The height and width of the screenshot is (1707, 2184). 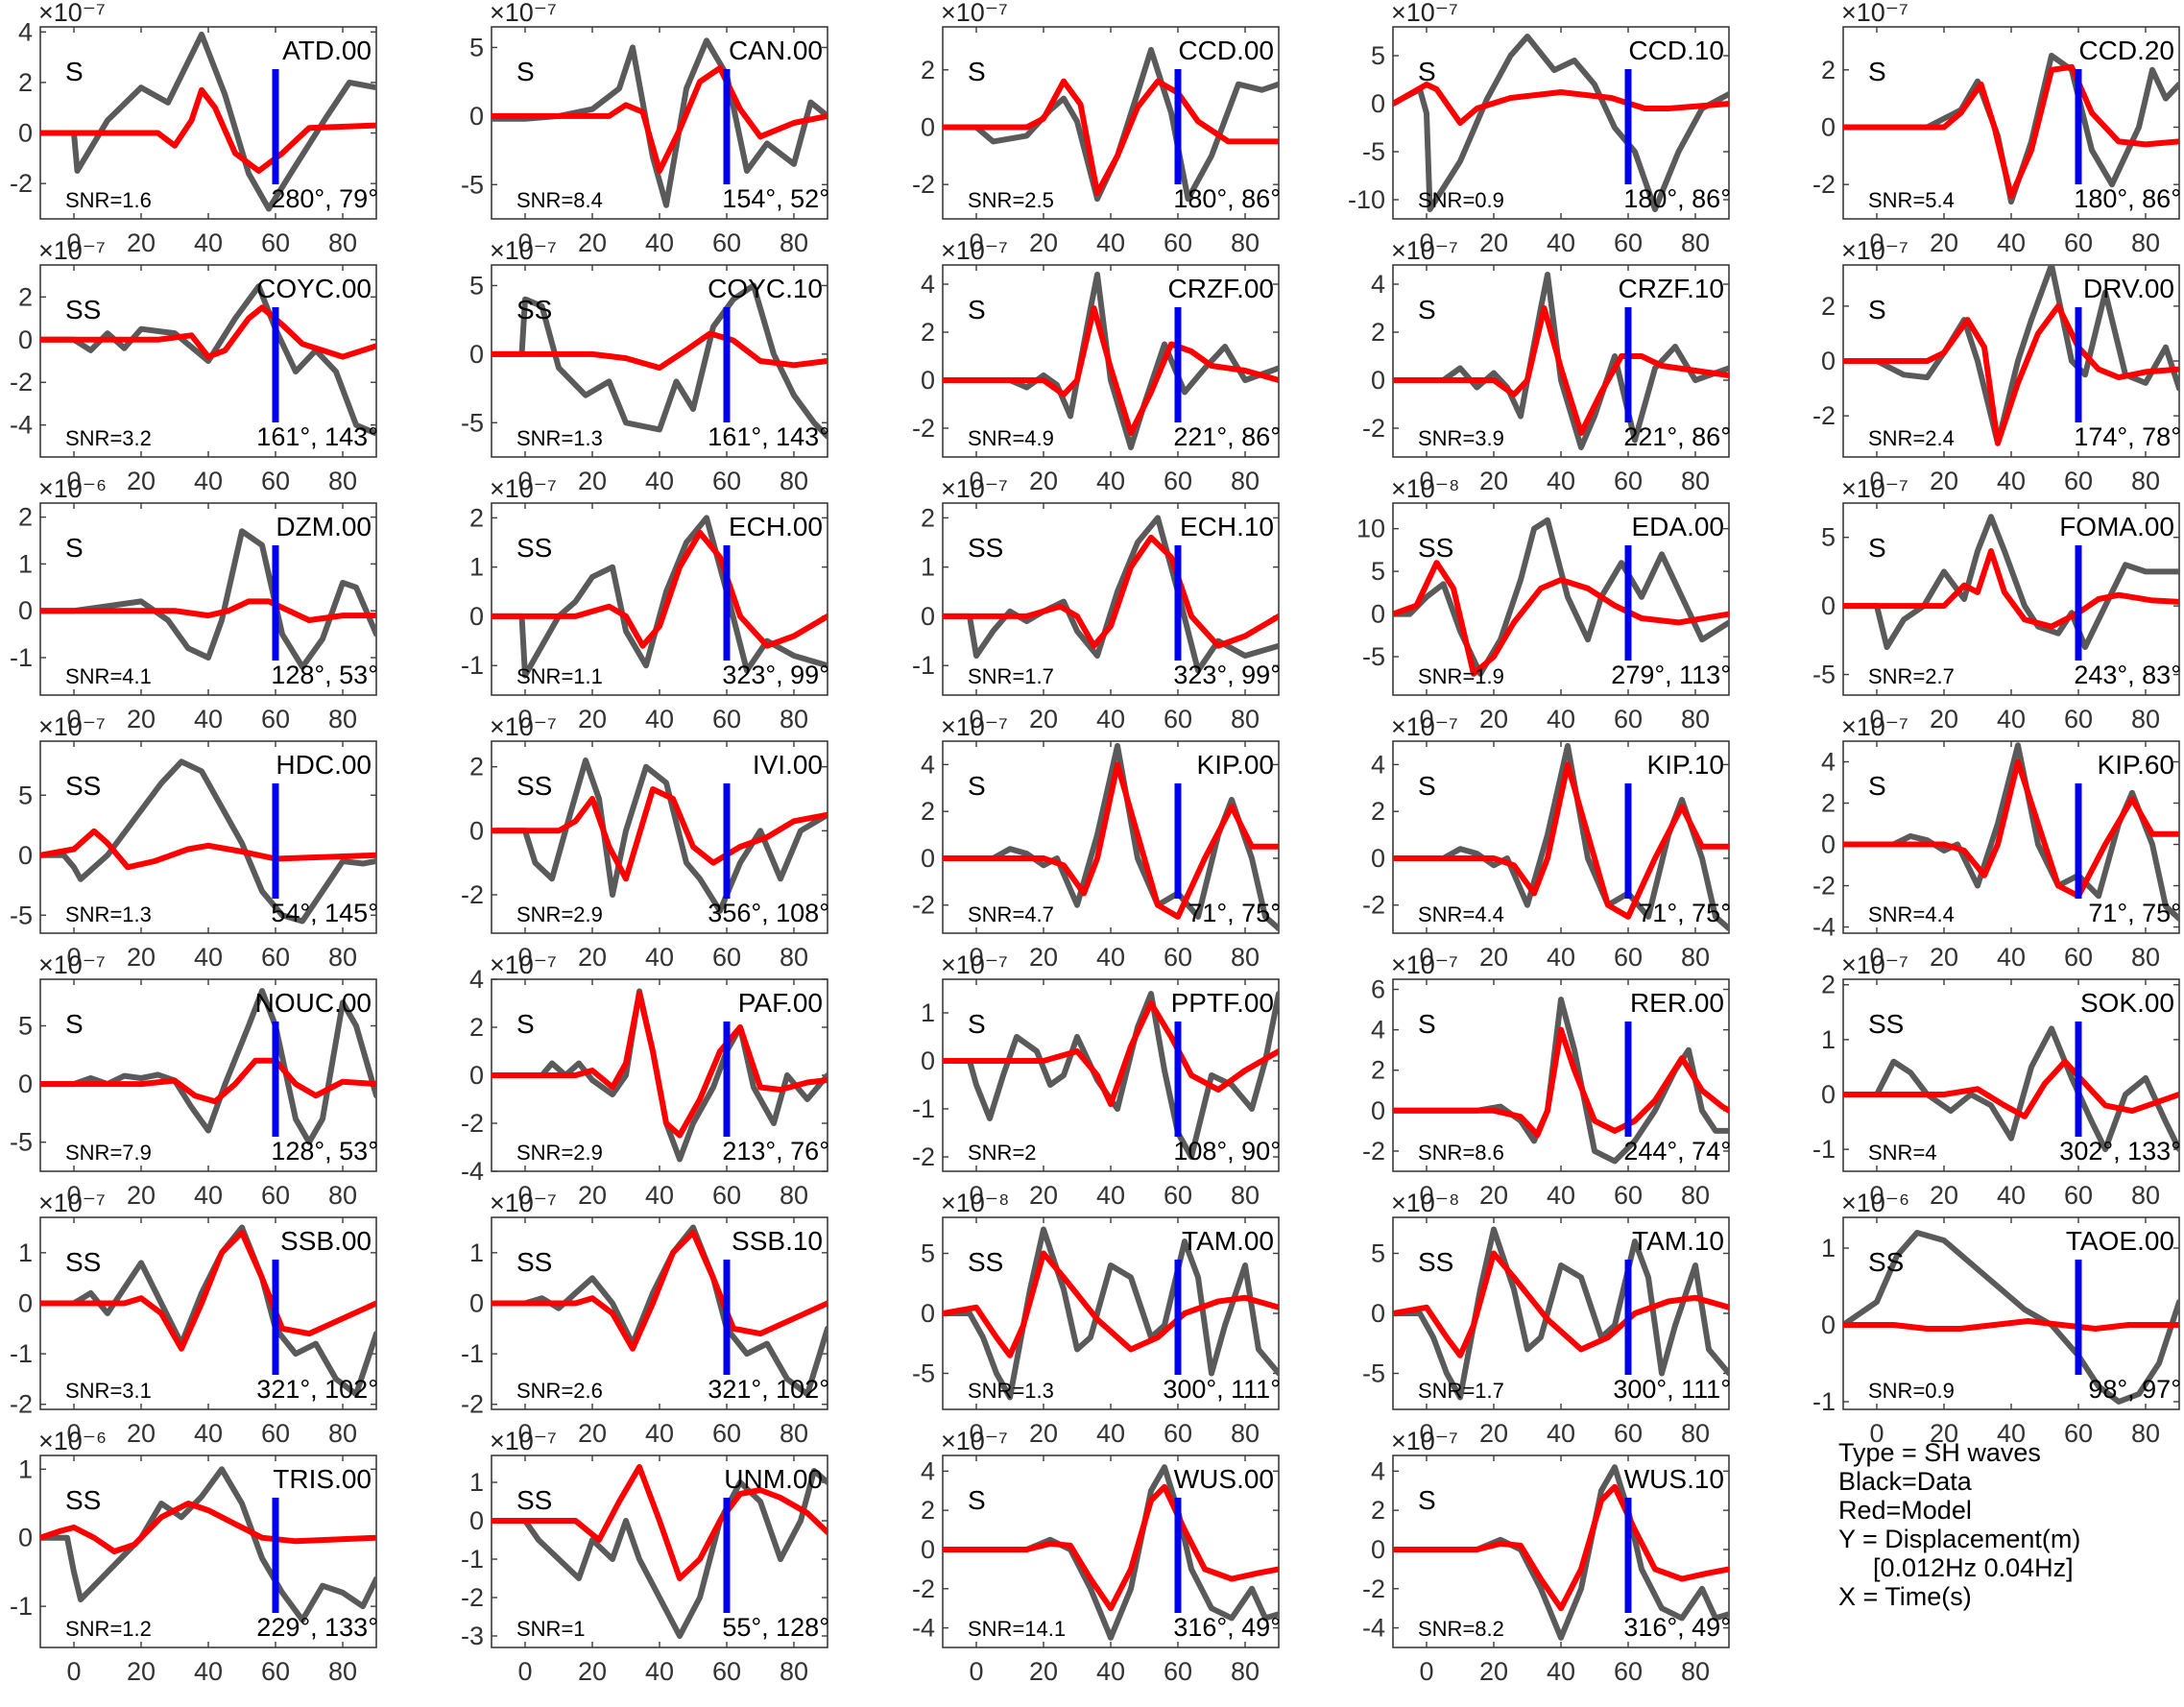 I want to click on angles-label: 98°, 97°, so click(x=2134, y=1389).